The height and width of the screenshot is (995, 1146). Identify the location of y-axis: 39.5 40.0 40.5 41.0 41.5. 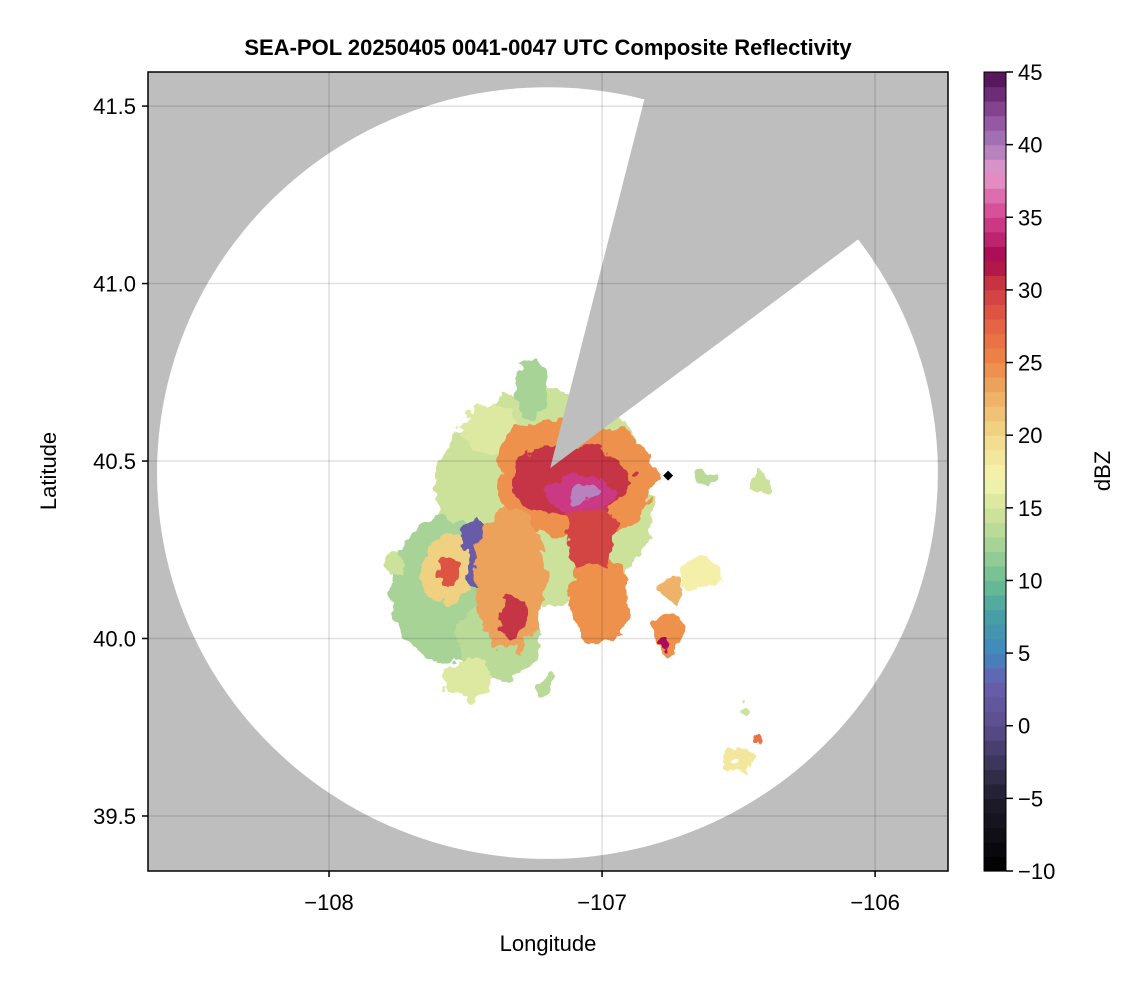
(120, 461).